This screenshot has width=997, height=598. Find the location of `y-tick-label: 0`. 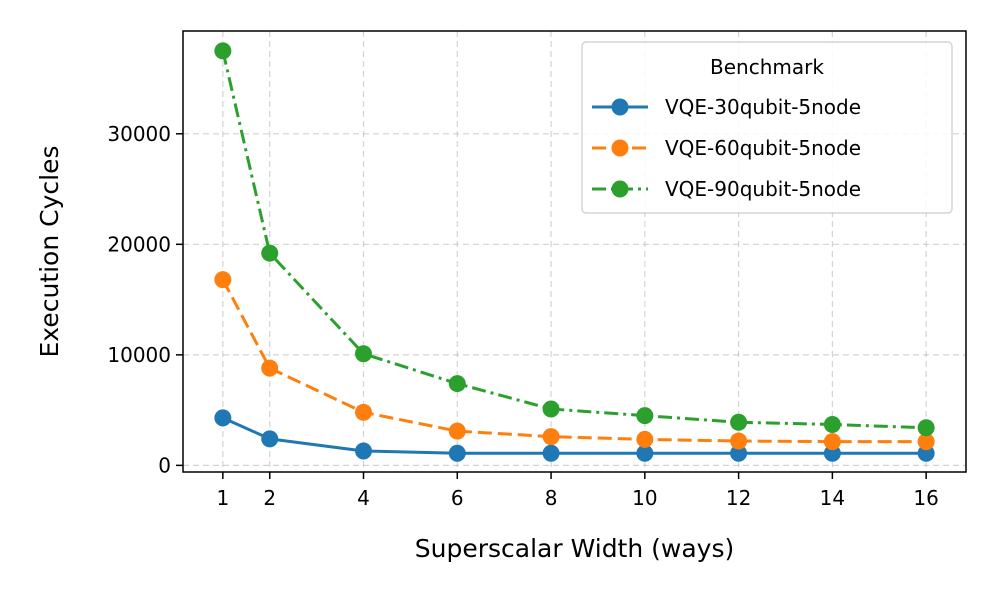

y-tick-label: 0 is located at coordinates (164, 465).